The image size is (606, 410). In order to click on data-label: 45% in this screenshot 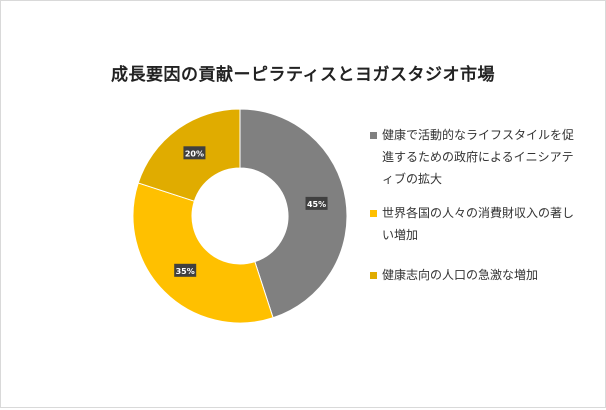, I will do `click(316, 204)`.